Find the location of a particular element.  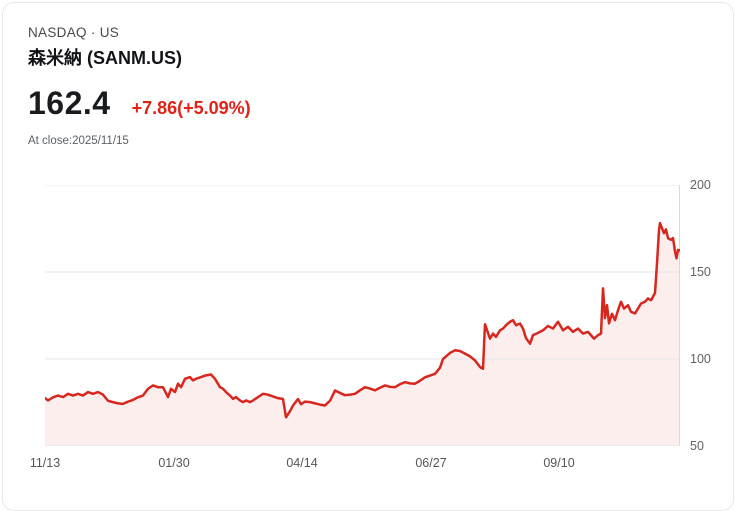

exchange-label: NASDAQ · US is located at coordinates (74, 32).